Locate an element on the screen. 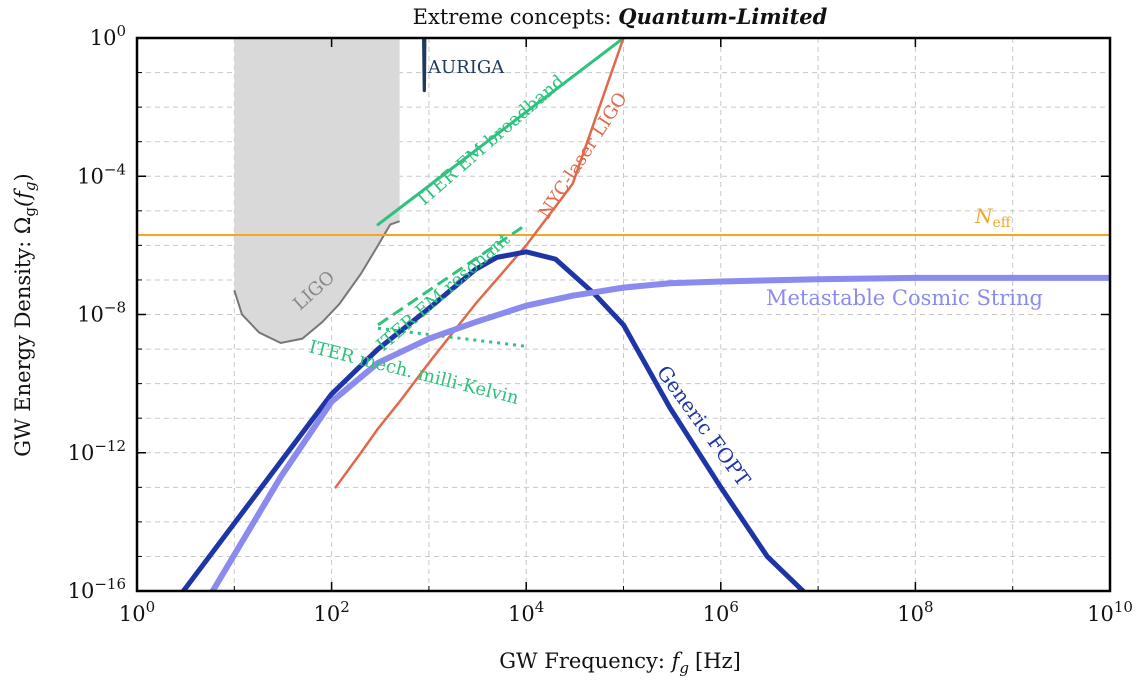 The image size is (1143, 684). y-axis-label: GW Energy Density: Ωg(fg) is located at coordinates (25, 315).